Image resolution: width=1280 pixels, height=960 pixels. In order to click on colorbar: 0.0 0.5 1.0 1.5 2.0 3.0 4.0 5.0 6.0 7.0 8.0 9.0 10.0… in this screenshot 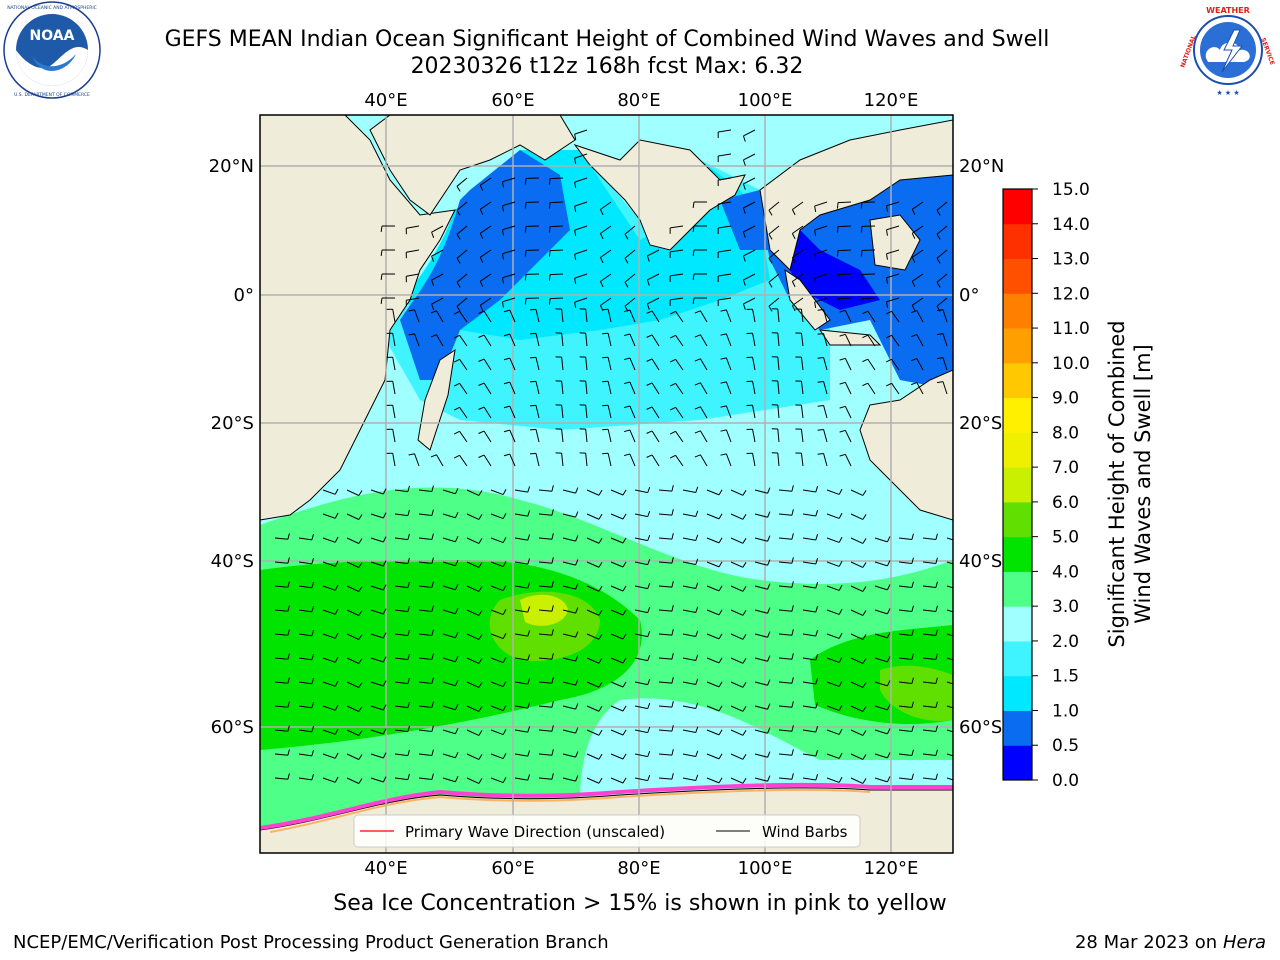, I will do `click(1046, 485)`.